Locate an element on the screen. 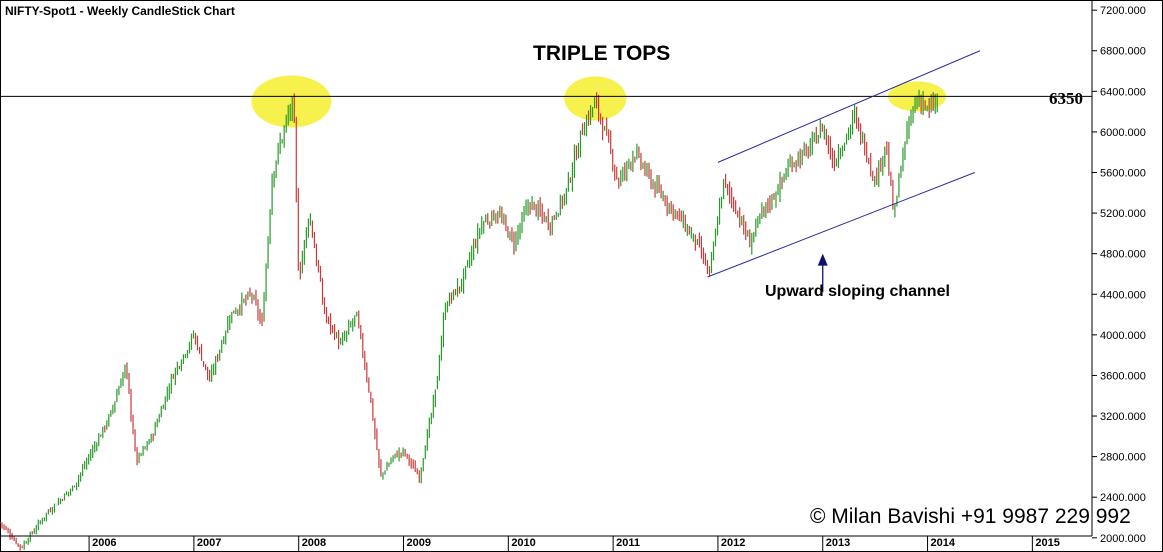 Image resolution: width=1163 pixels, height=552 pixels. y-tick-label: 2400.000 is located at coordinates (1123, 498).